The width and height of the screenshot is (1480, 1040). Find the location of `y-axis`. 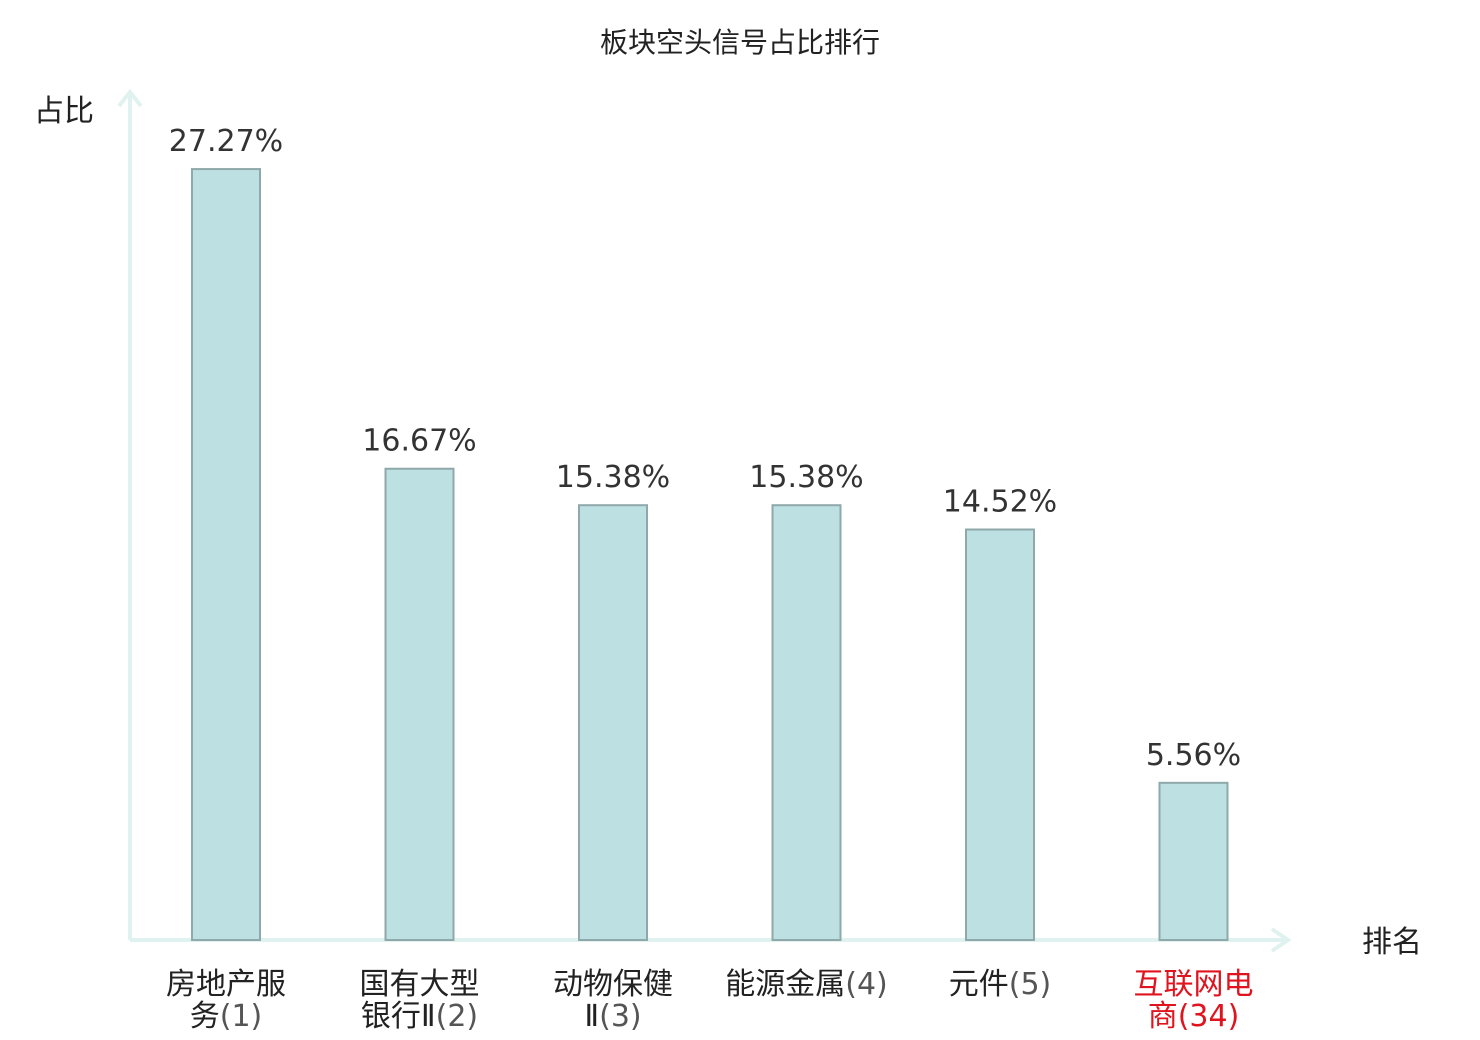

y-axis is located at coordinates (130, 514).